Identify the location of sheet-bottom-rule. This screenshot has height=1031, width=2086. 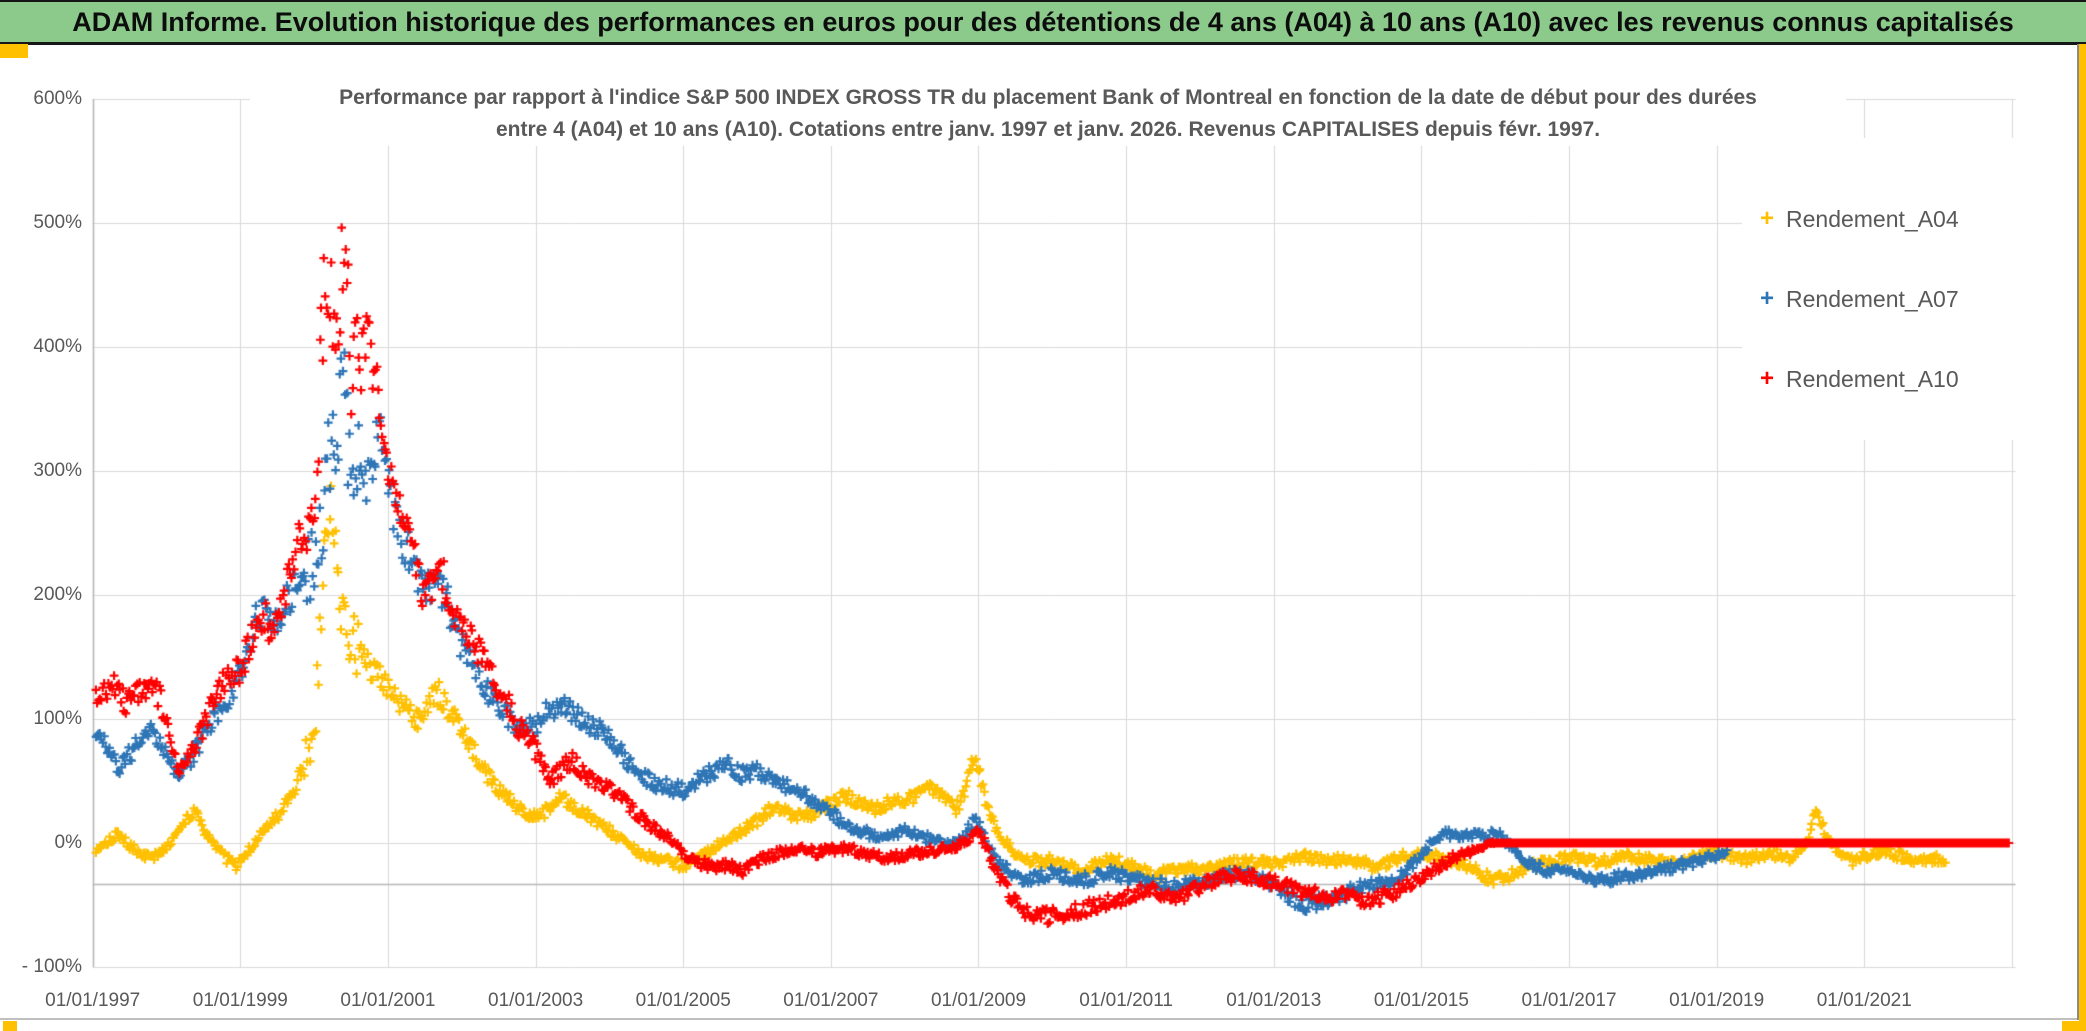
(1043, 1019).